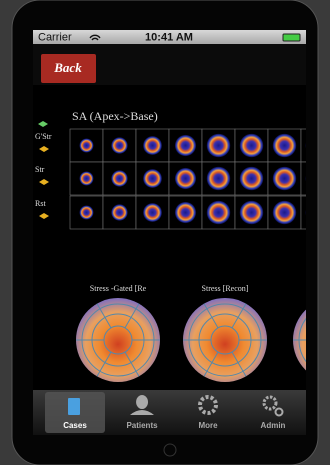 The height and width of the screenshot is (465, 330). I want to click on toggle-arrows, so click(43, 124).